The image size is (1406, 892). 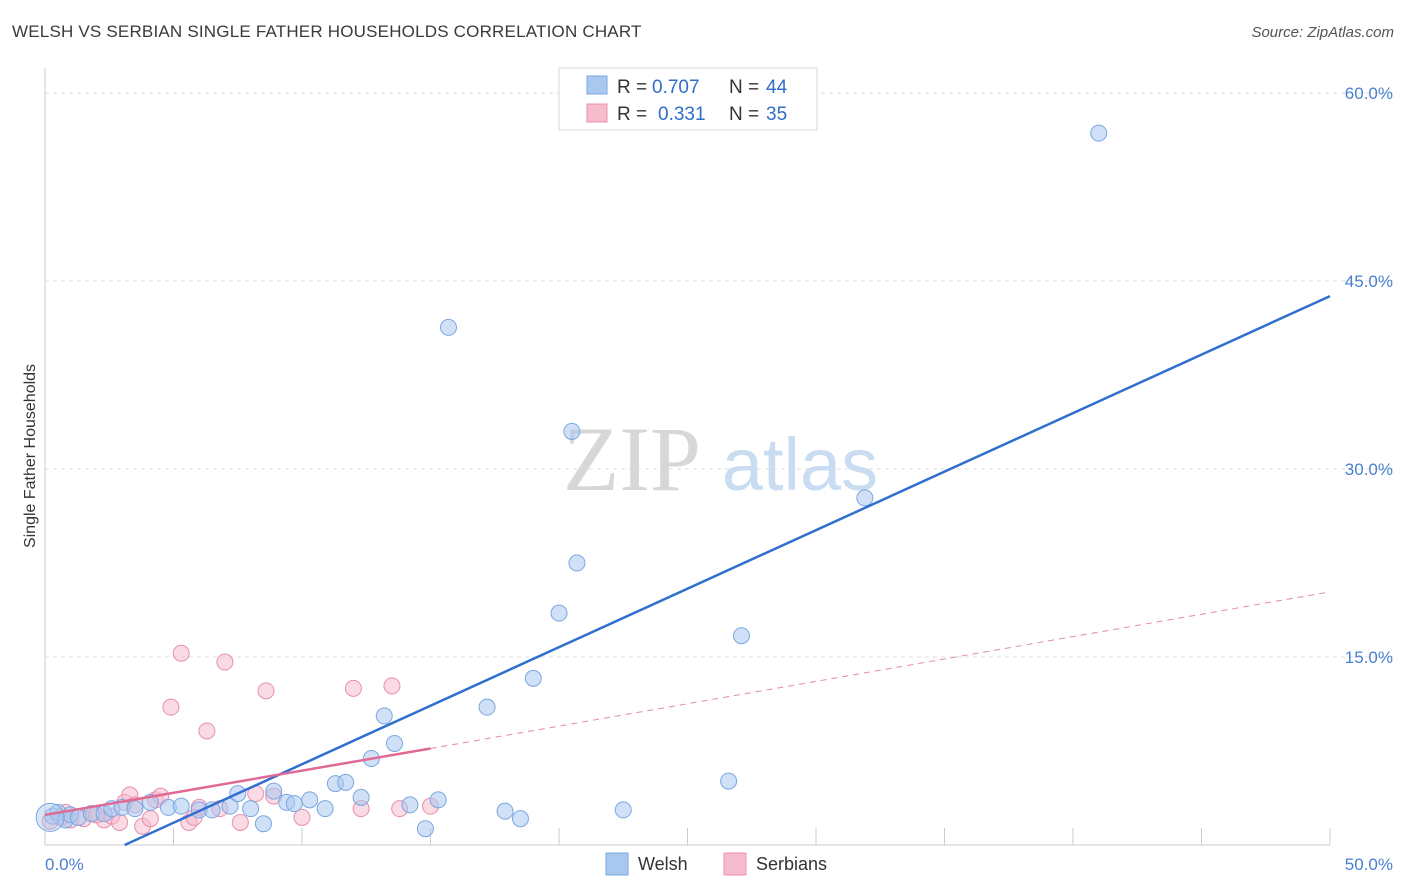 What do you see at coordinates (1369, 281) in the screenshot?
I see `y-tick-label: 45.0%` at bounding box center [1369, 281].